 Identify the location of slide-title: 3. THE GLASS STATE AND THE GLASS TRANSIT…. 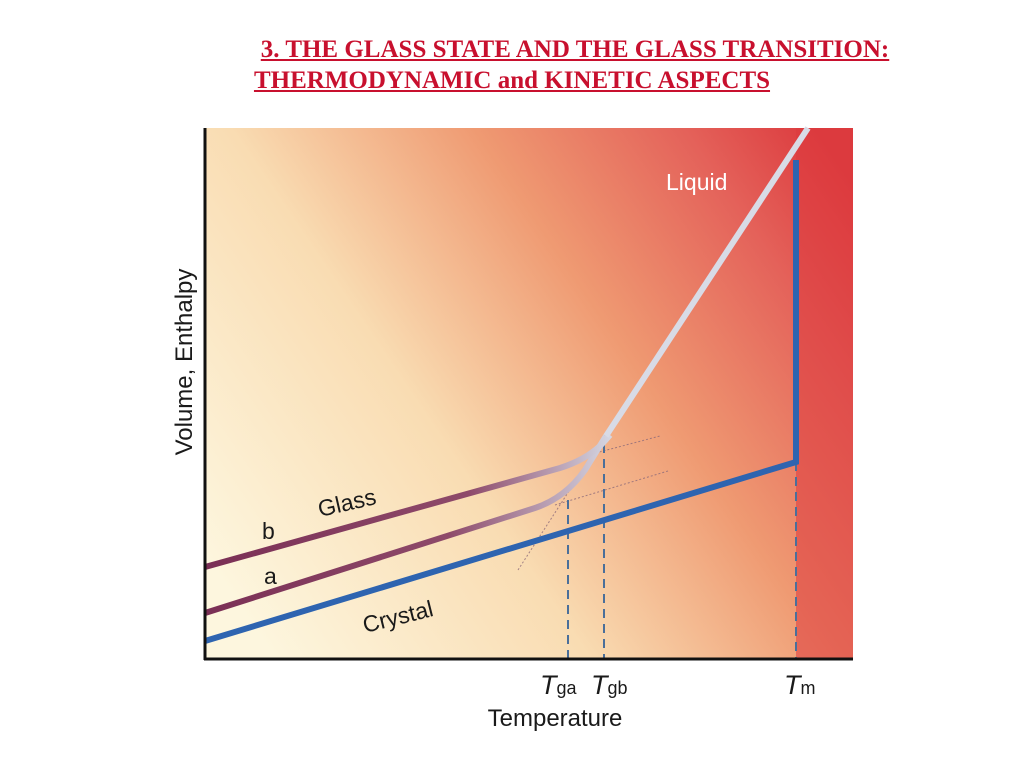
(512, 65).